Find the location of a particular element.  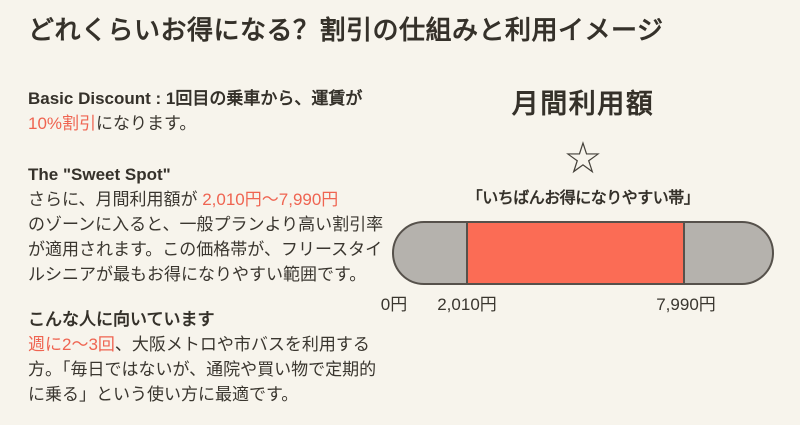

axis-label-sweet-end: 7,990円 is located at coordinates (686, 304).